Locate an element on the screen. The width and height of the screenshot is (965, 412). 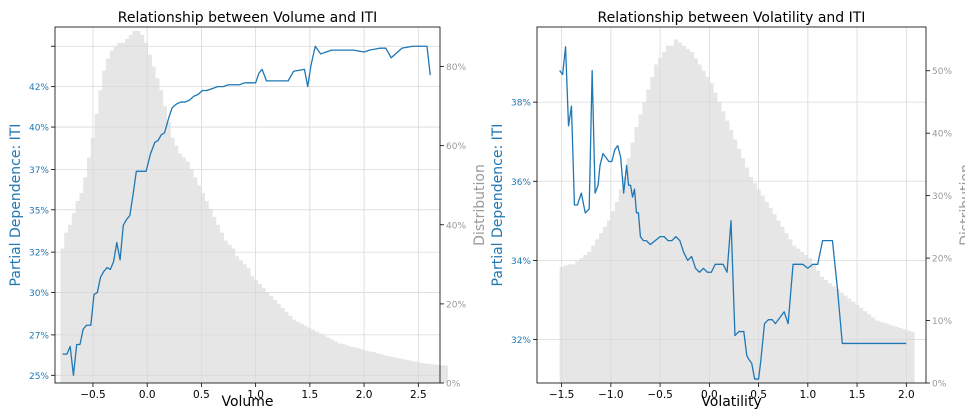
y2-tick-label: 60% is located at coordinates (456, 147).